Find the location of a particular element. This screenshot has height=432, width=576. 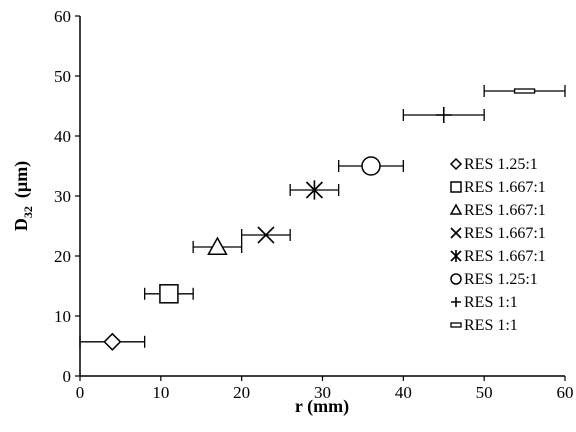

legend-marker-square is located at coordinates (456, 187).